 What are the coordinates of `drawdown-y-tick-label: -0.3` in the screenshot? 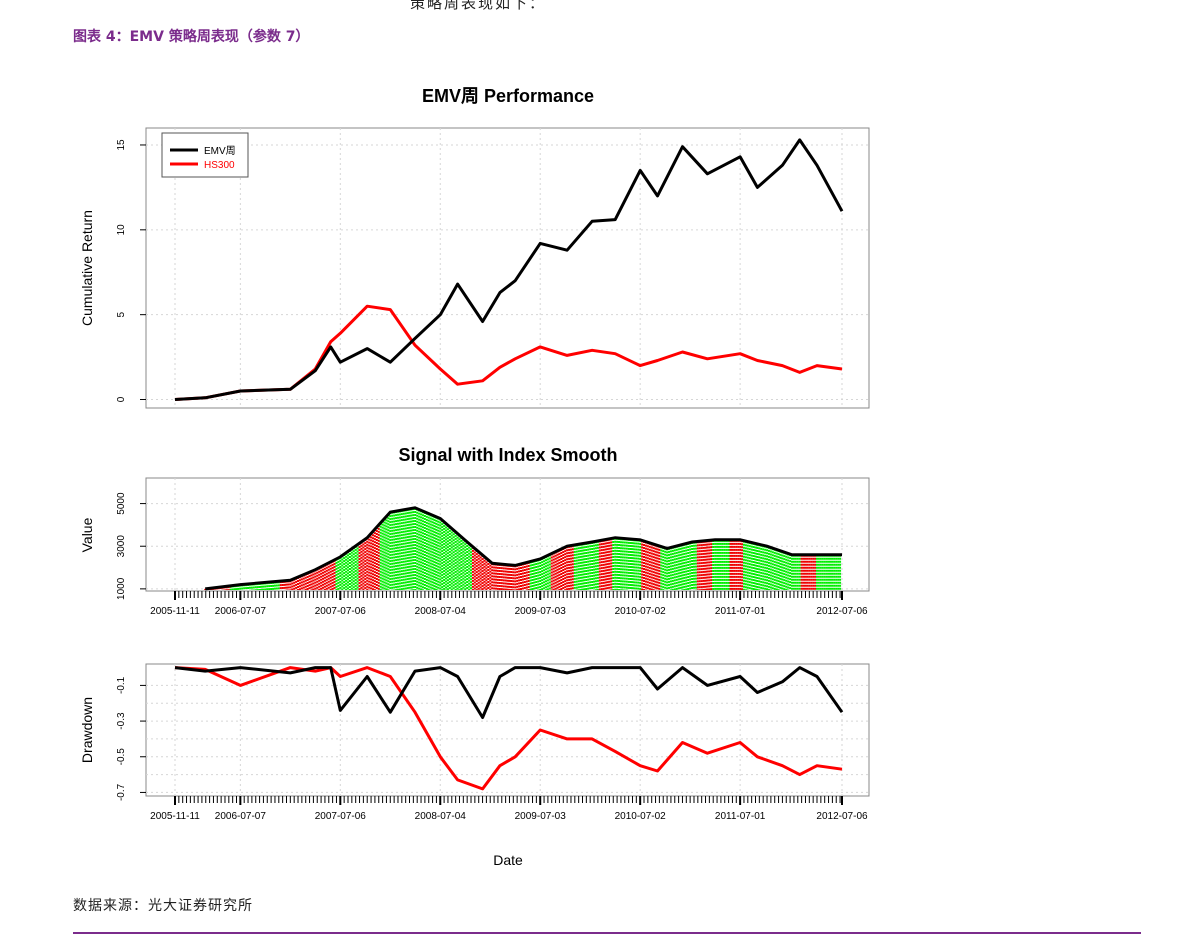 It's located at (121, 721).